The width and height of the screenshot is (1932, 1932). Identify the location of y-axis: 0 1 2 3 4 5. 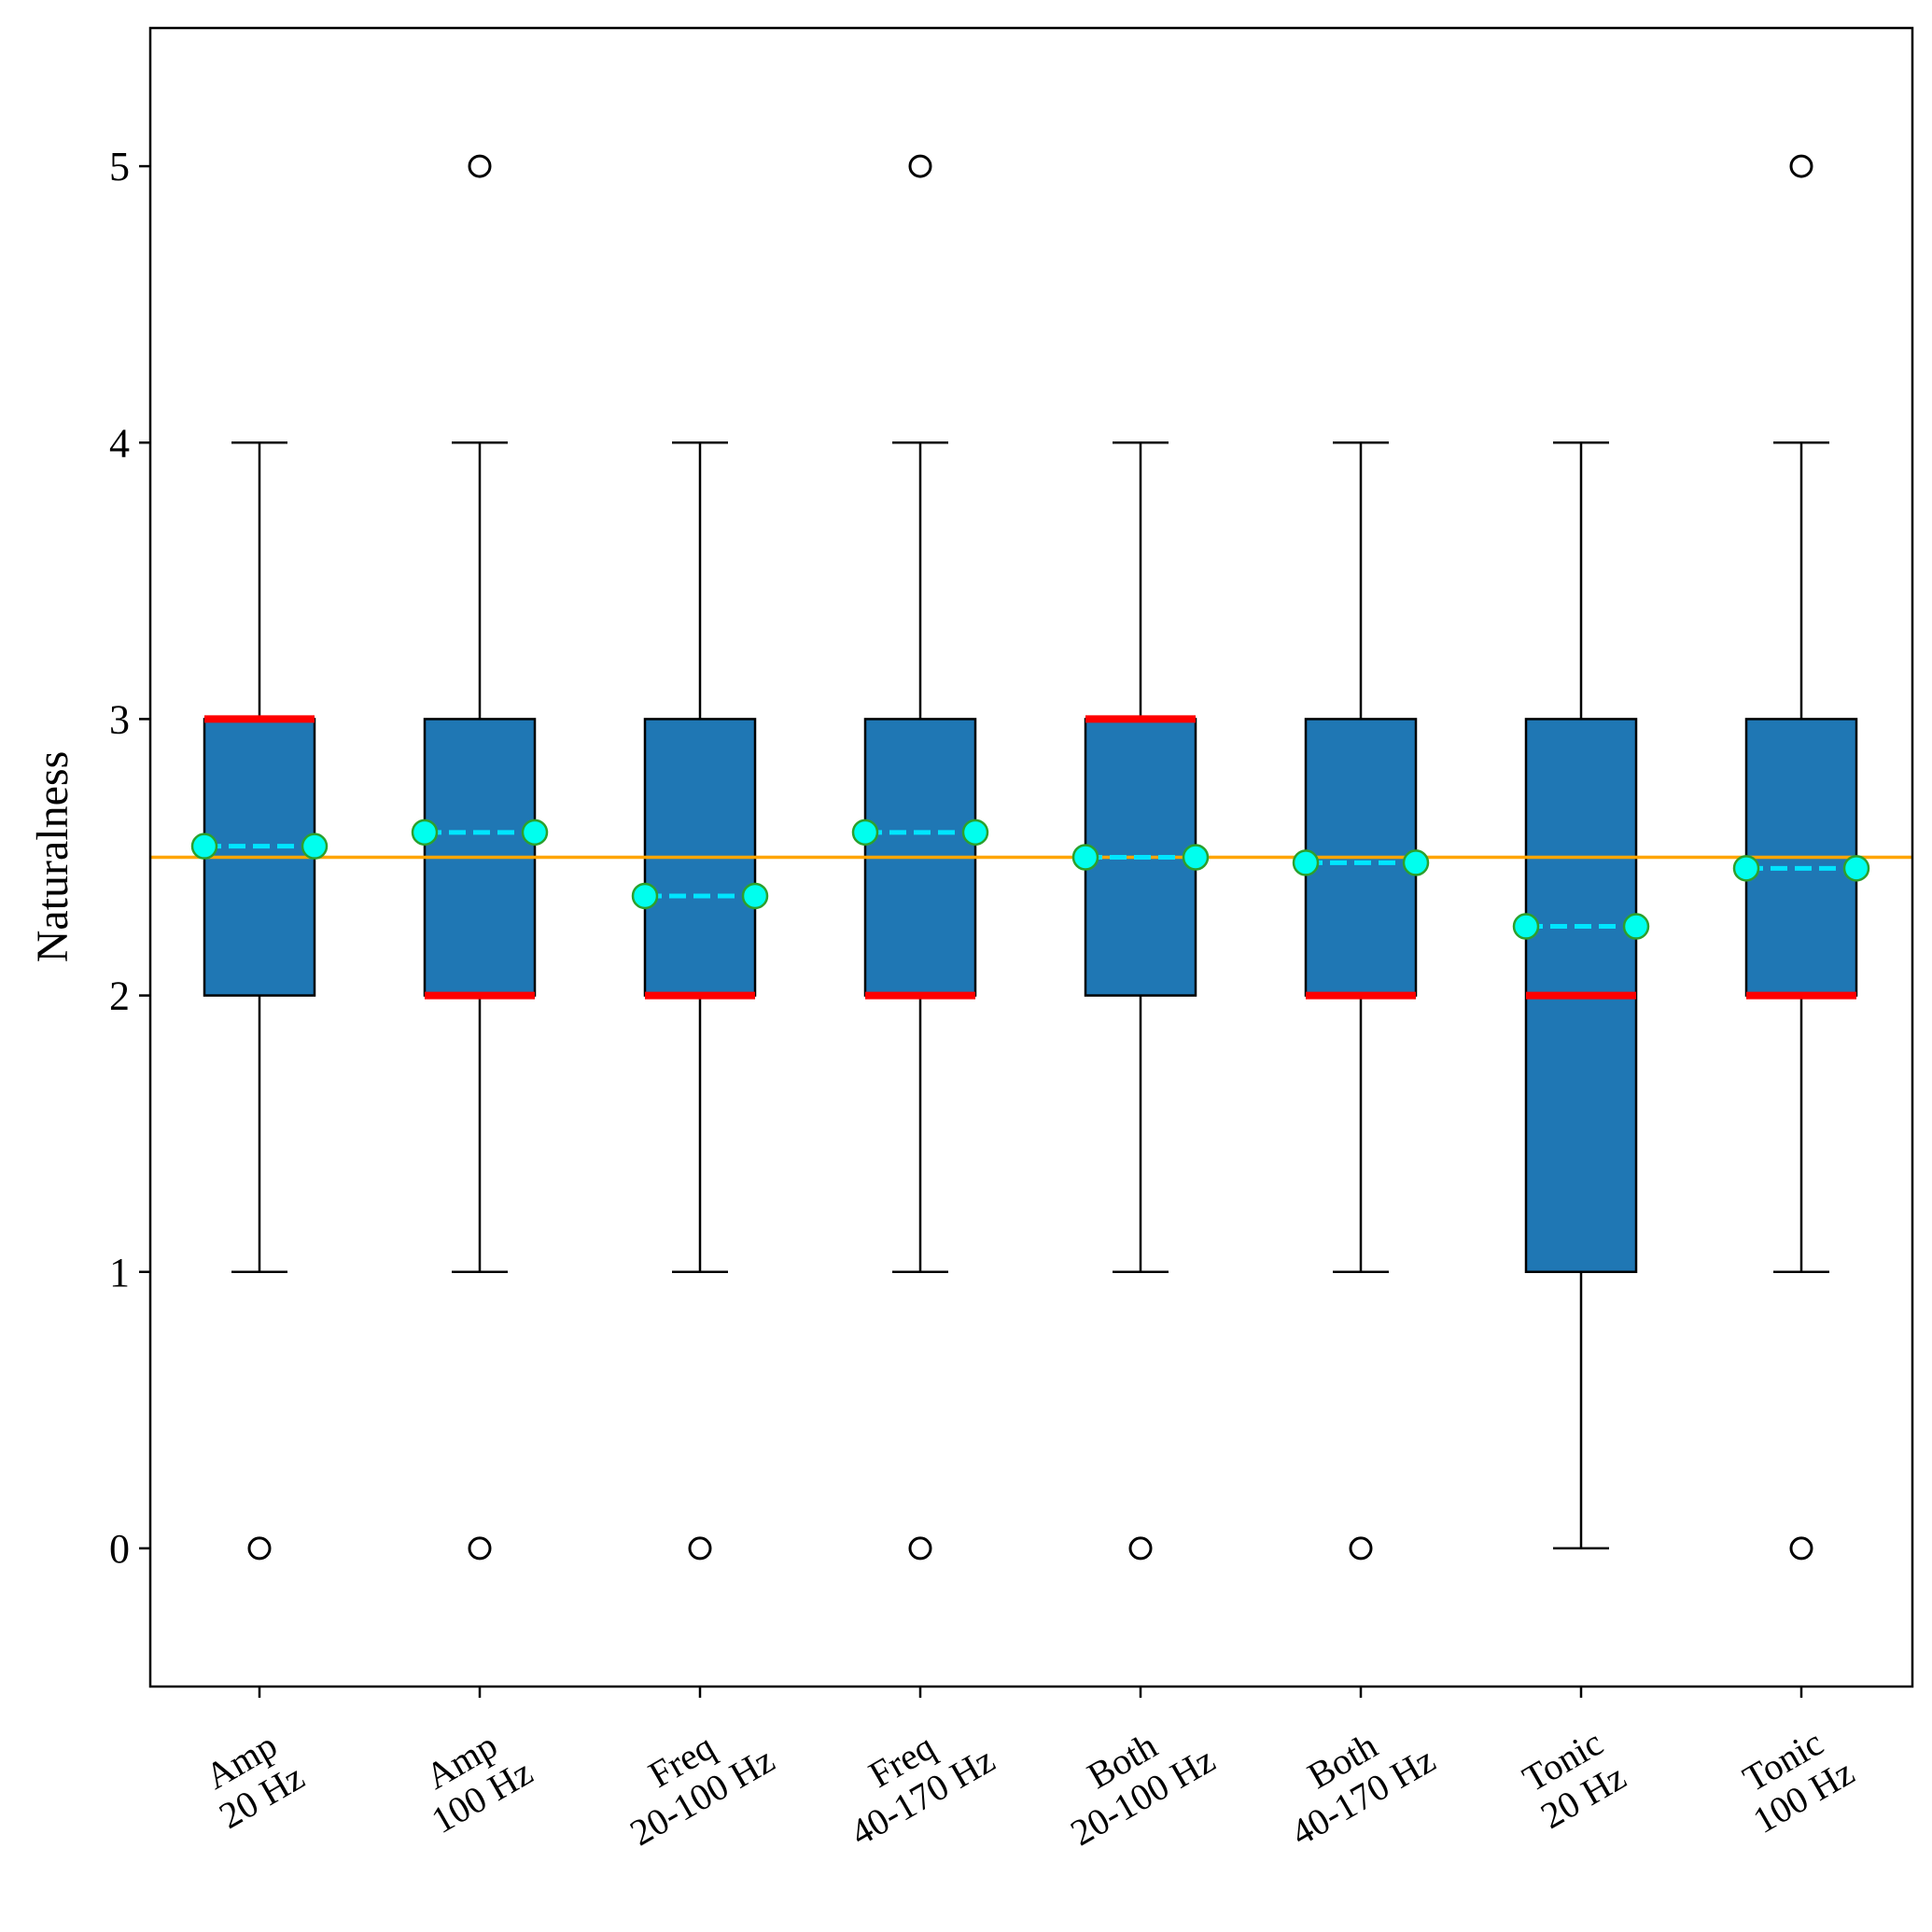
(129, 858).